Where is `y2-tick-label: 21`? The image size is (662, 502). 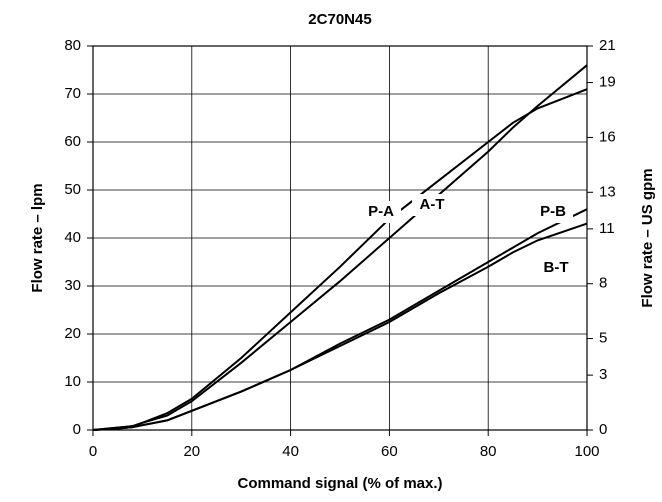 y2-tick-label: 21 is located at coordinates (607, 45).